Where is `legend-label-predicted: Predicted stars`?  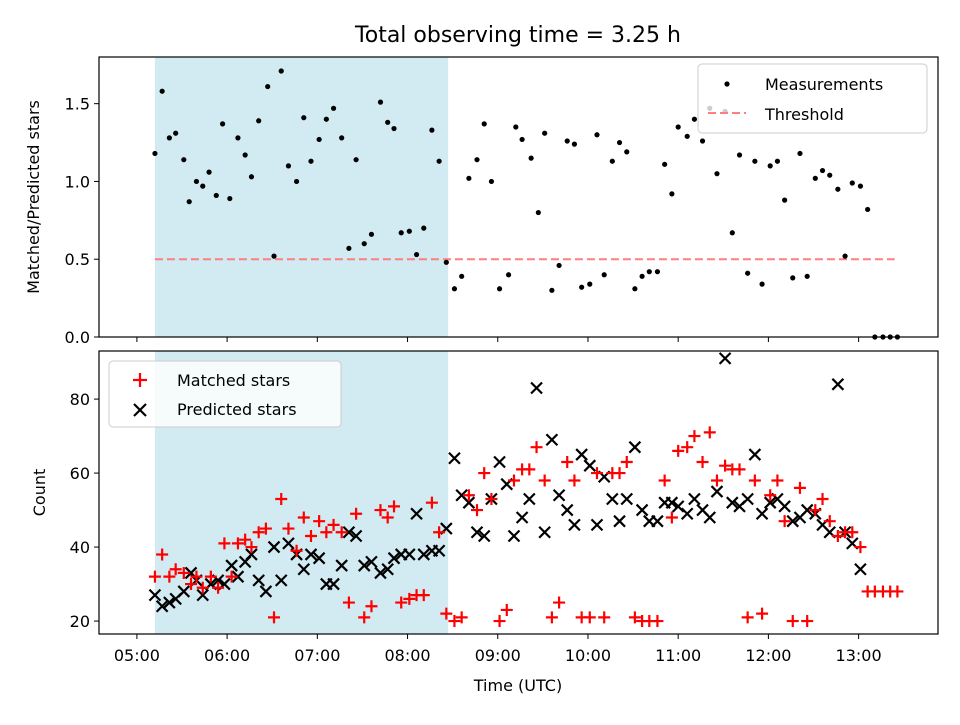 legend-label-predicted: Predicted stars is located at coordinates (237, 409).